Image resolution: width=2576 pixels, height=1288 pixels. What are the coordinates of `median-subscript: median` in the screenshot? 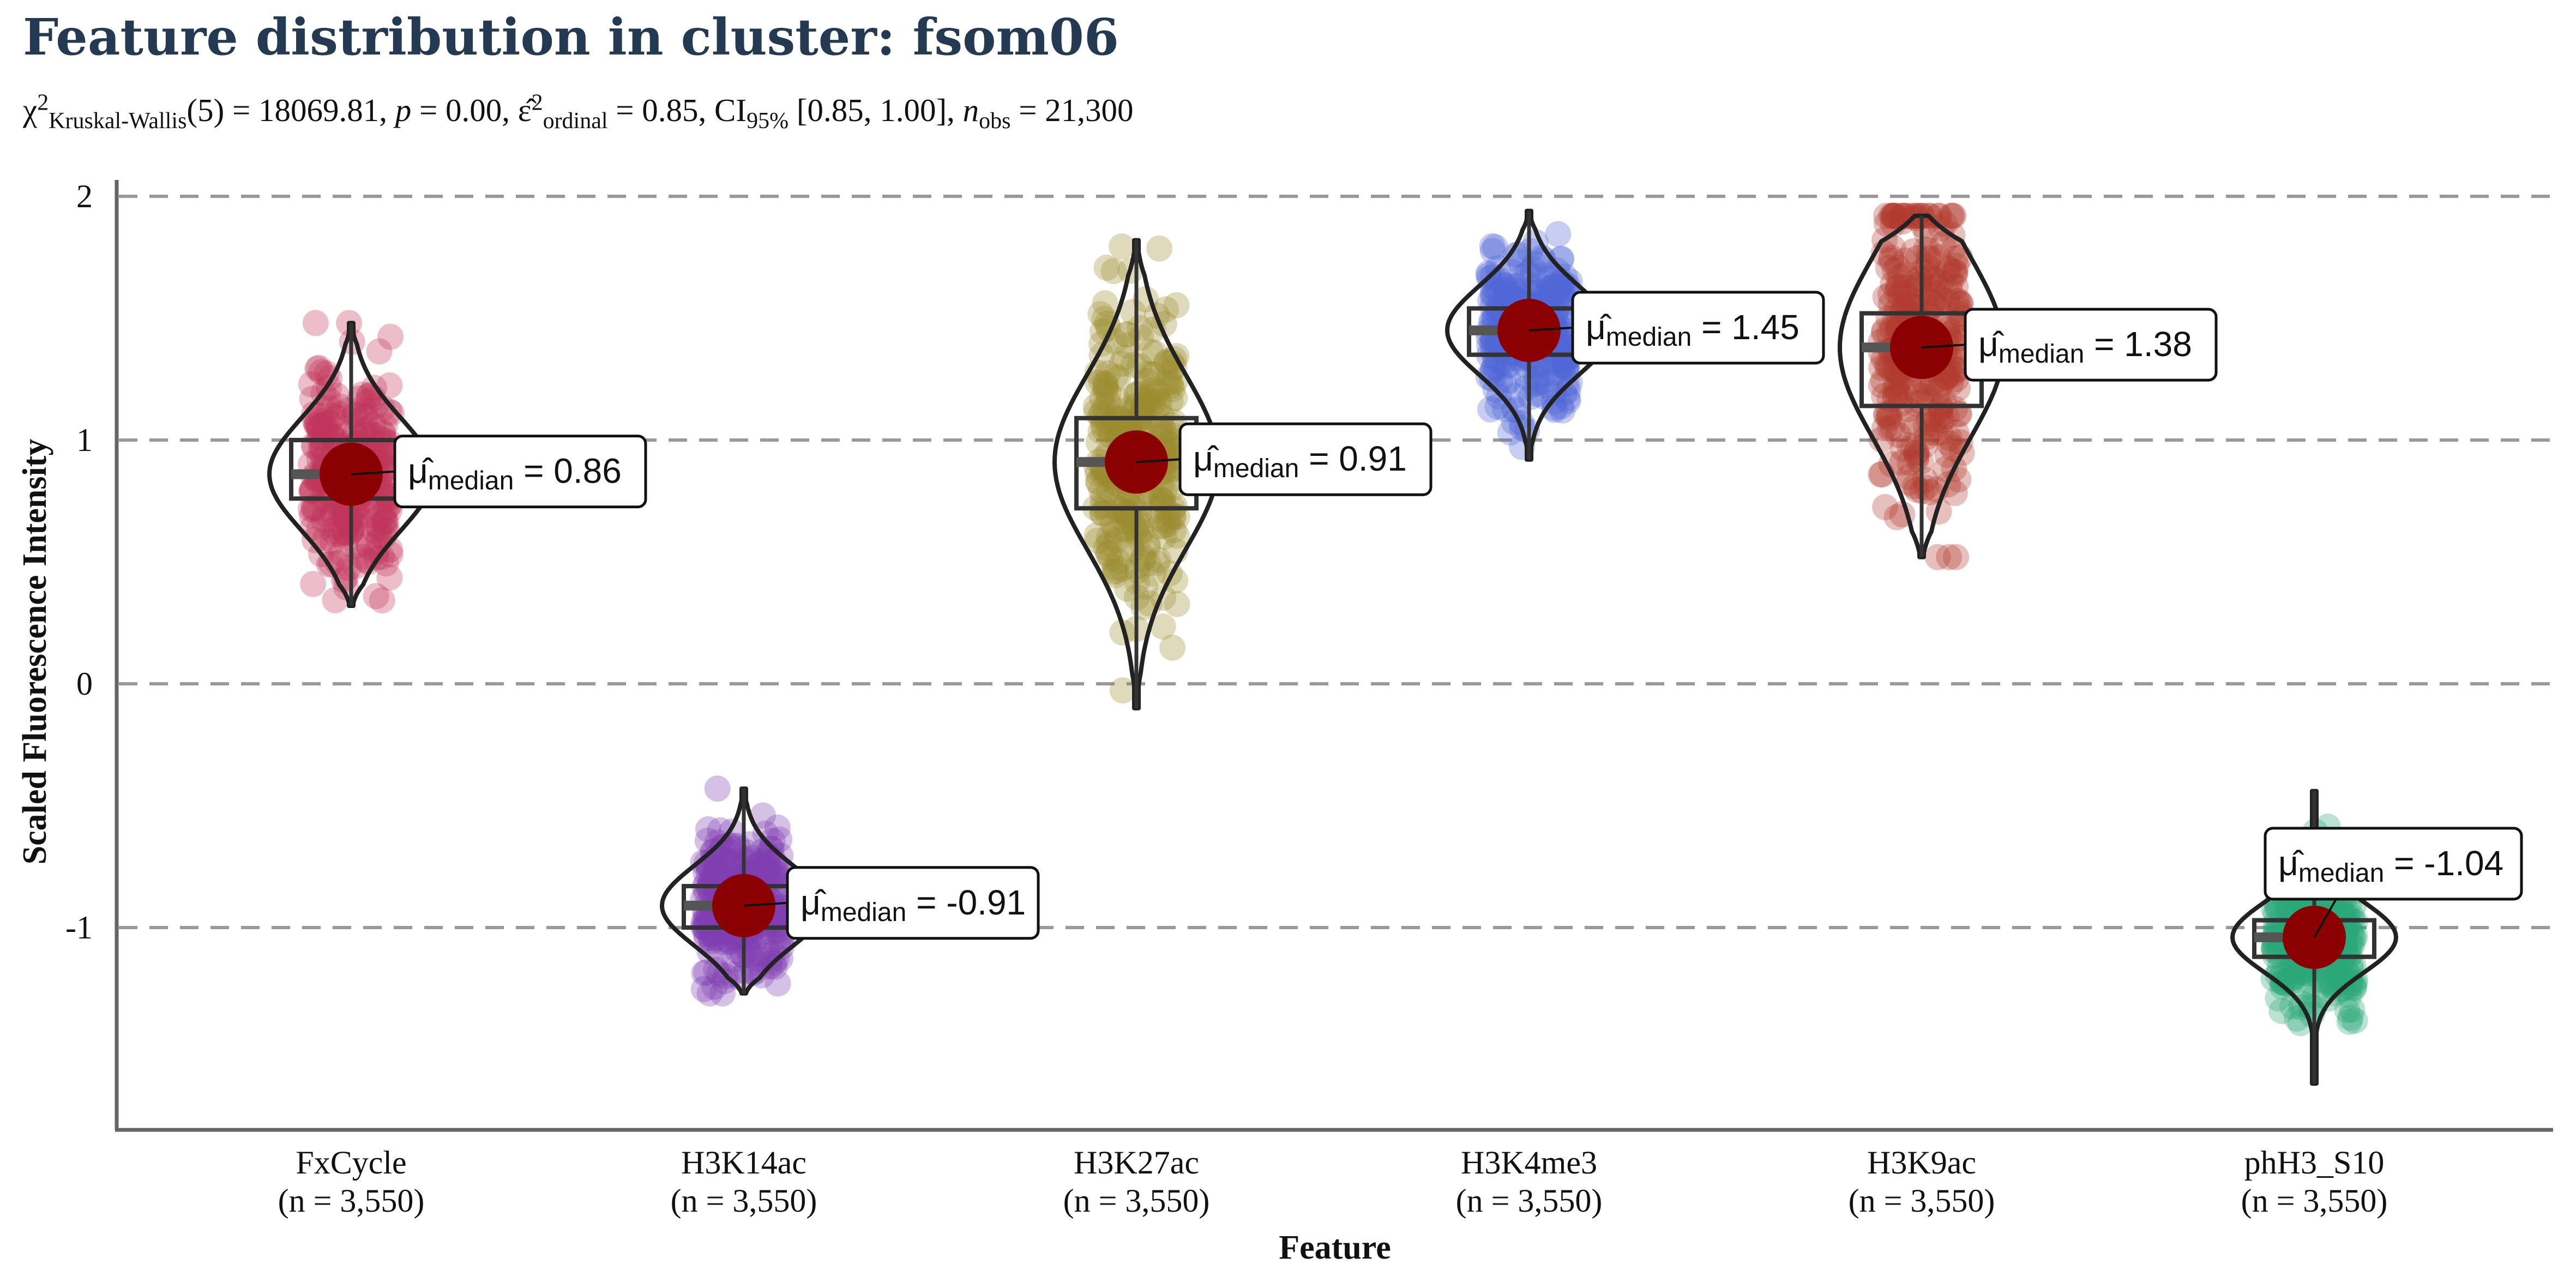 It's located at (1649, 337).